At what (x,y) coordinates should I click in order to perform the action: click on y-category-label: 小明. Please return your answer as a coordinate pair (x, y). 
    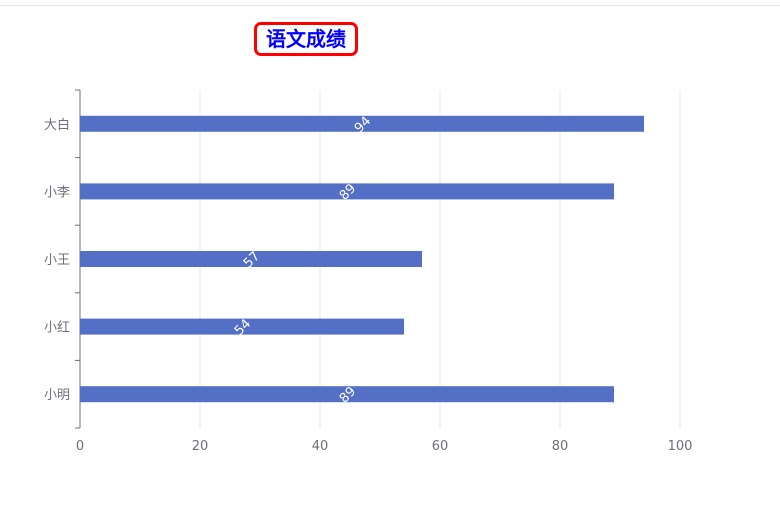
    Looking at the image, I should click on (57, 395).